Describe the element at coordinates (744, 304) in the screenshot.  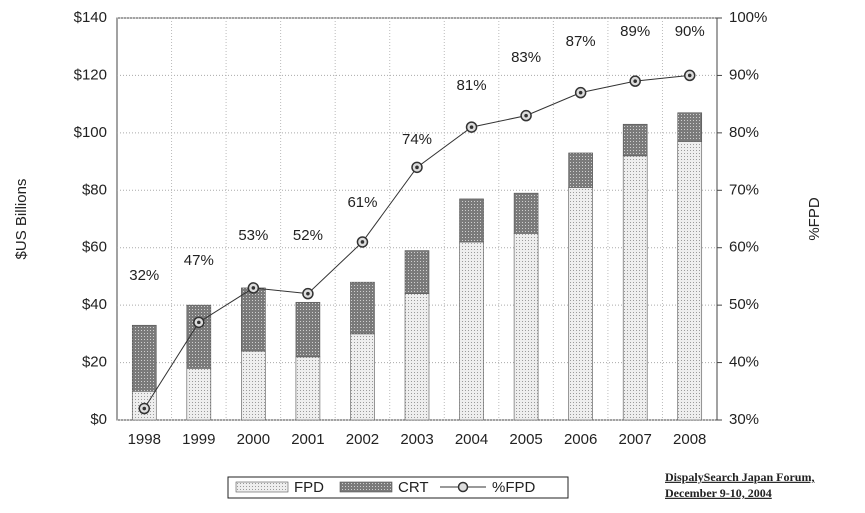
I see `y2-tick-label: 50%` at that location.